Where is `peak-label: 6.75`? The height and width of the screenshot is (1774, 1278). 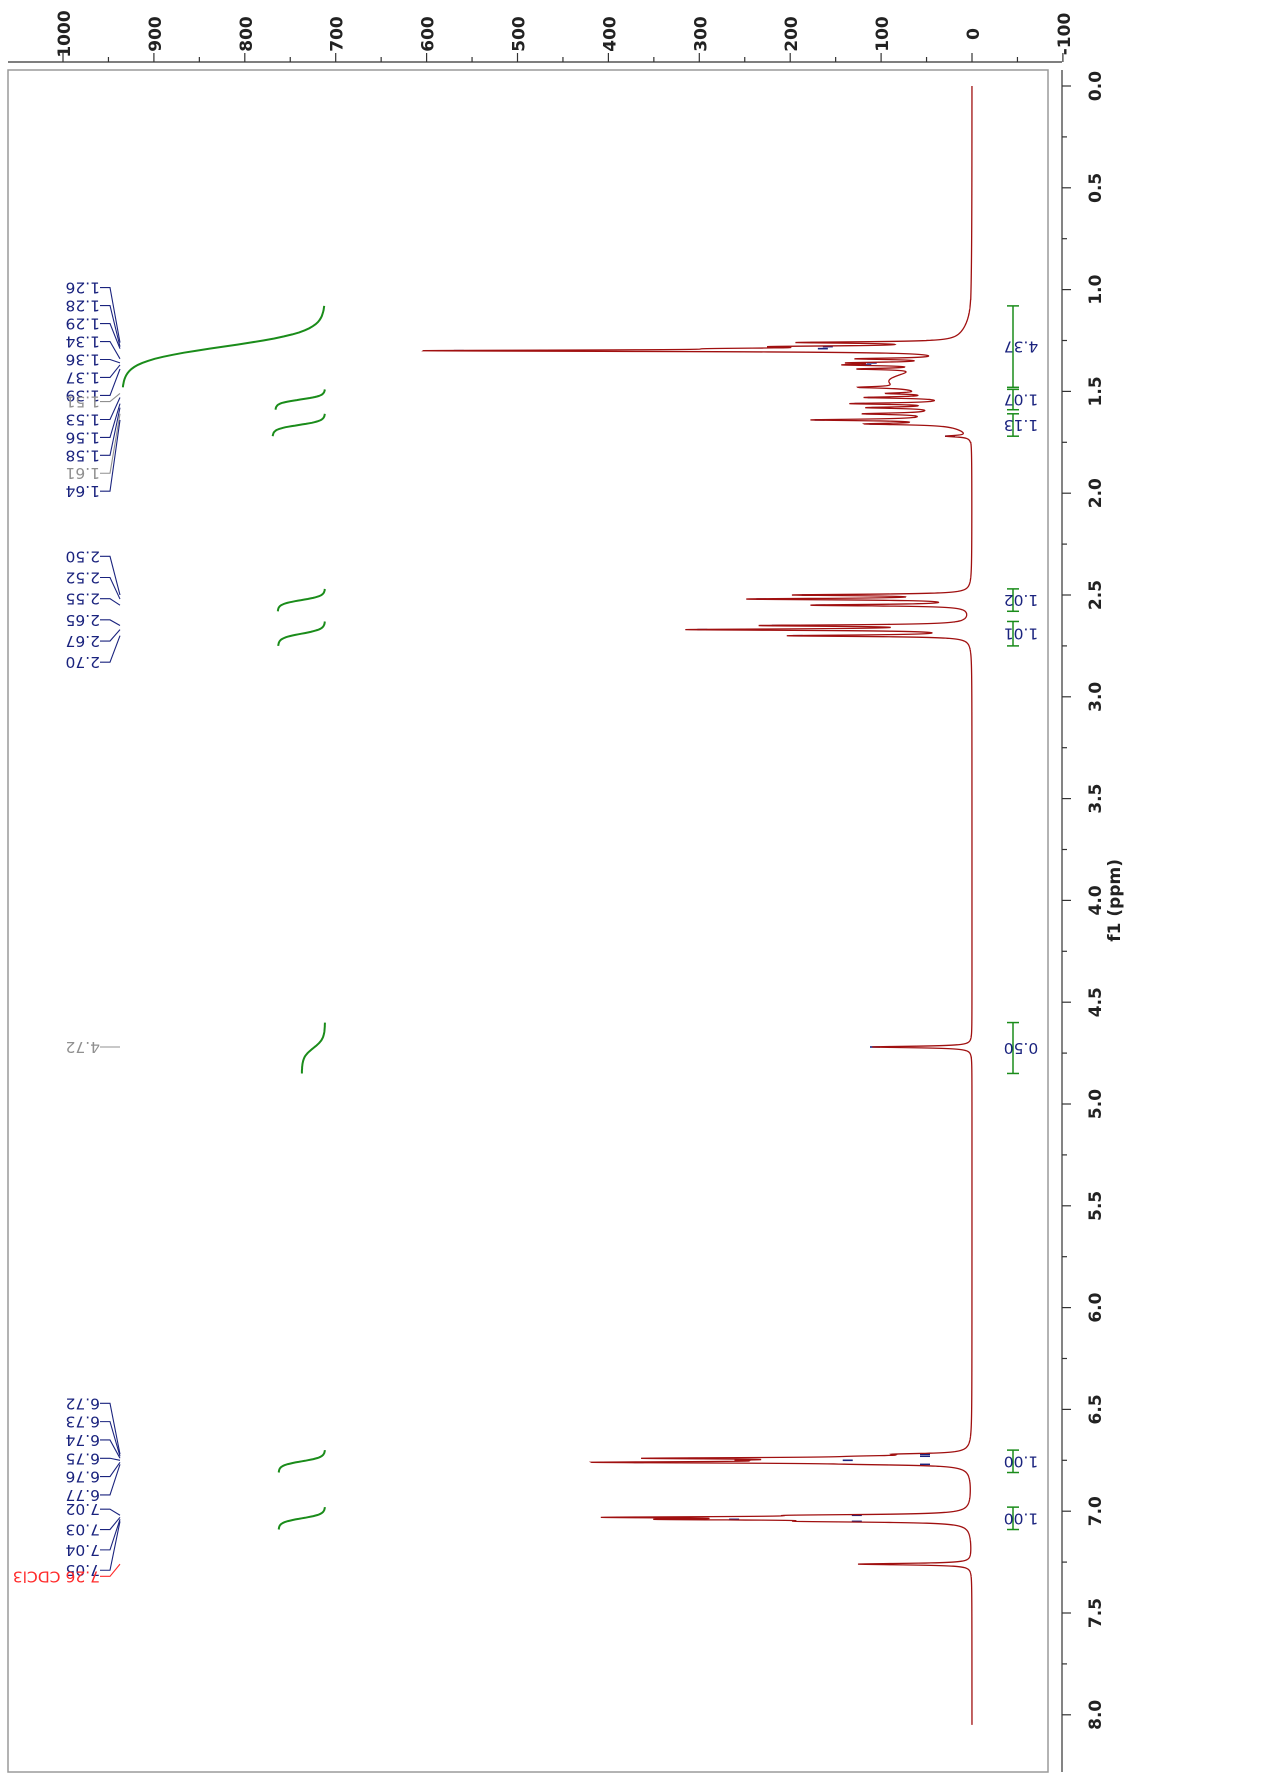 peak-label: 6.75 is located at coordinates (82, 1458).